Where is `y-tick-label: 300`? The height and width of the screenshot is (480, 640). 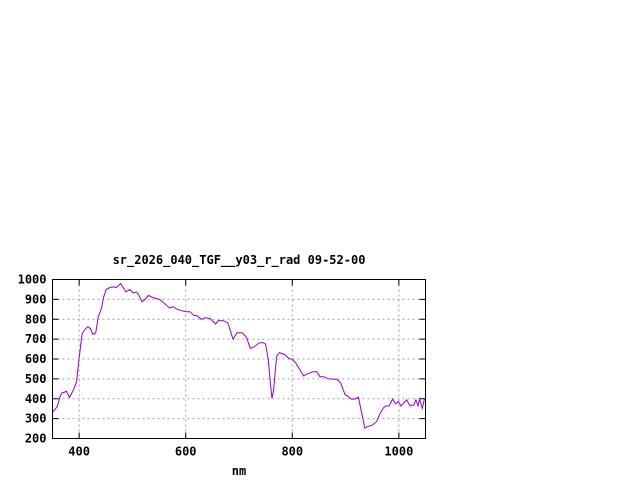
y-tick-label: 300 is located at coordinates (36, 419).